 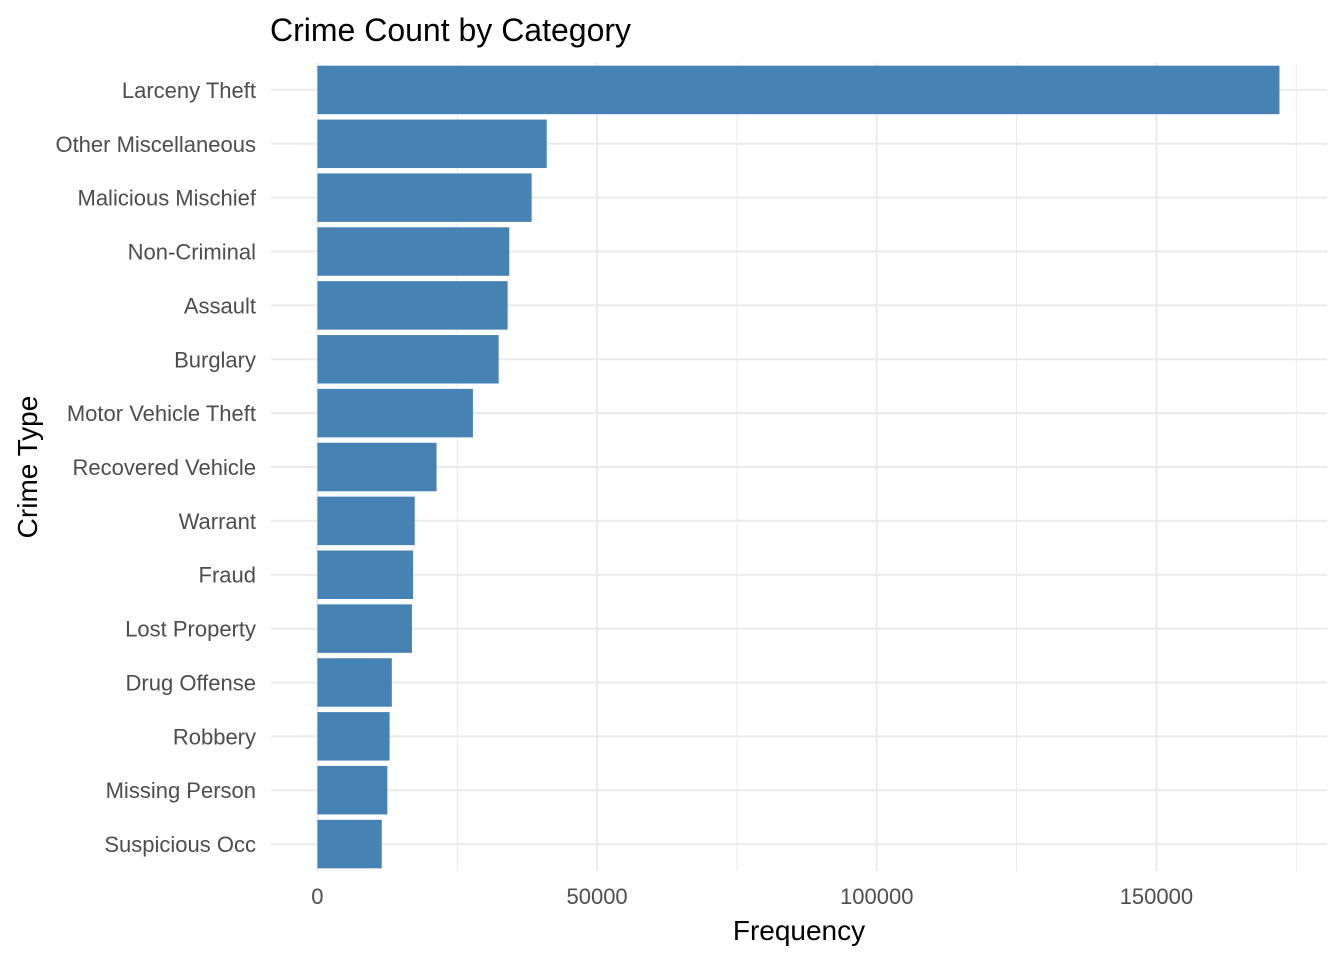 What do you see at coordinates (27, 467) in the screenshot?
I see `y-axis-title: Crime Type` at bounding box center [27, 467].